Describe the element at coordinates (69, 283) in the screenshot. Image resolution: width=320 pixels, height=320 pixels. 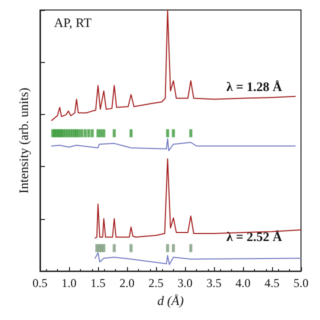
I see `x-tick-label: 1.0` at that location.